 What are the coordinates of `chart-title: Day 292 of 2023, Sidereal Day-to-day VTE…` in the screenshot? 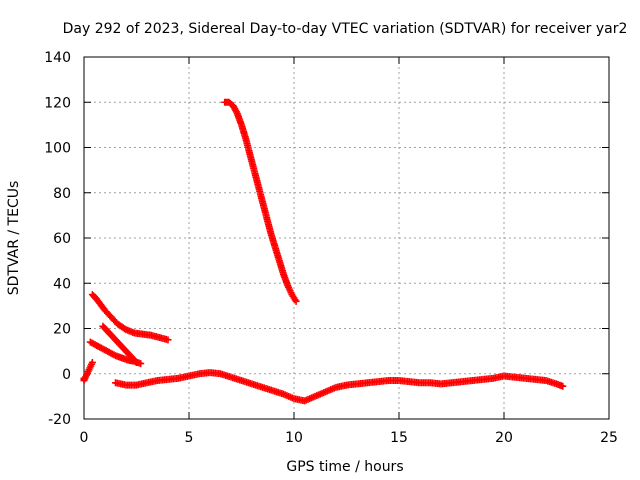 It's located at (345, 29).